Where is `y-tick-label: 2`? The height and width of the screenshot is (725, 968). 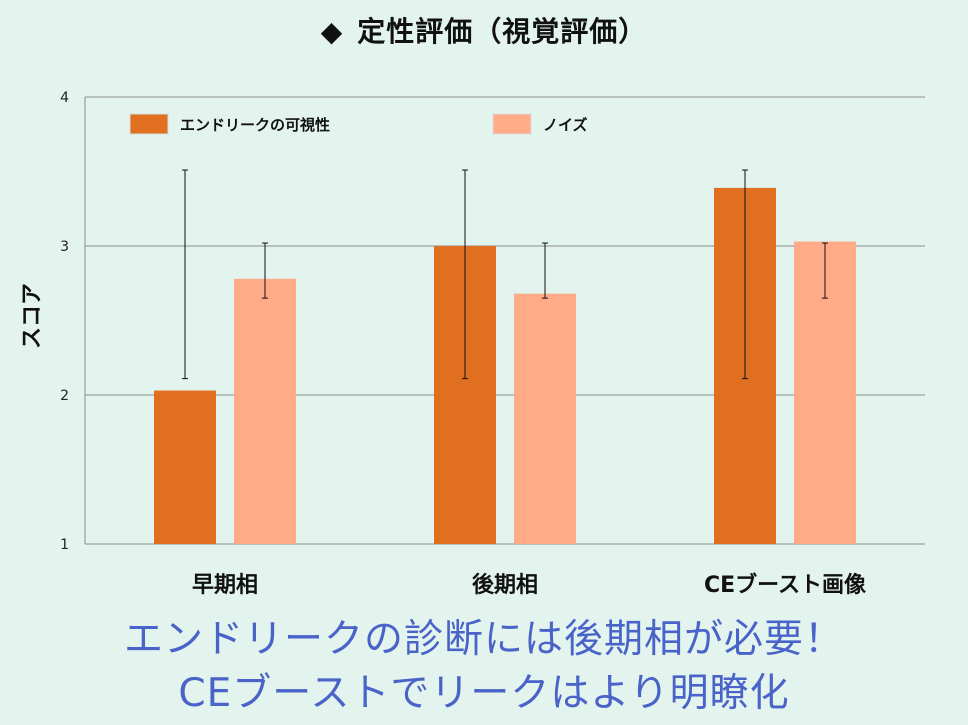
y-tick-label: 2 is located at coordinates (64, 396).